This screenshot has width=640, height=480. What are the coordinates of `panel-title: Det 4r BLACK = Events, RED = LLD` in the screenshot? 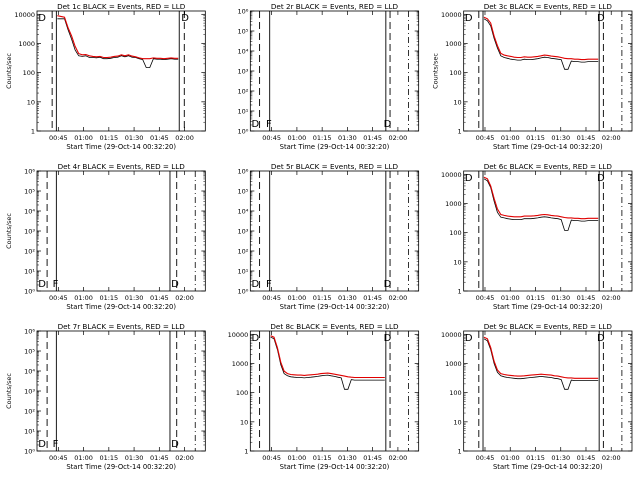 It's located at (122, 166).